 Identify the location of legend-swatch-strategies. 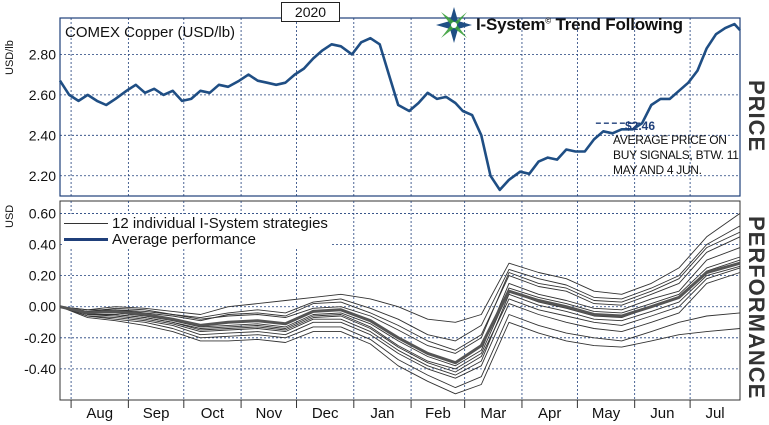
(86, 223).